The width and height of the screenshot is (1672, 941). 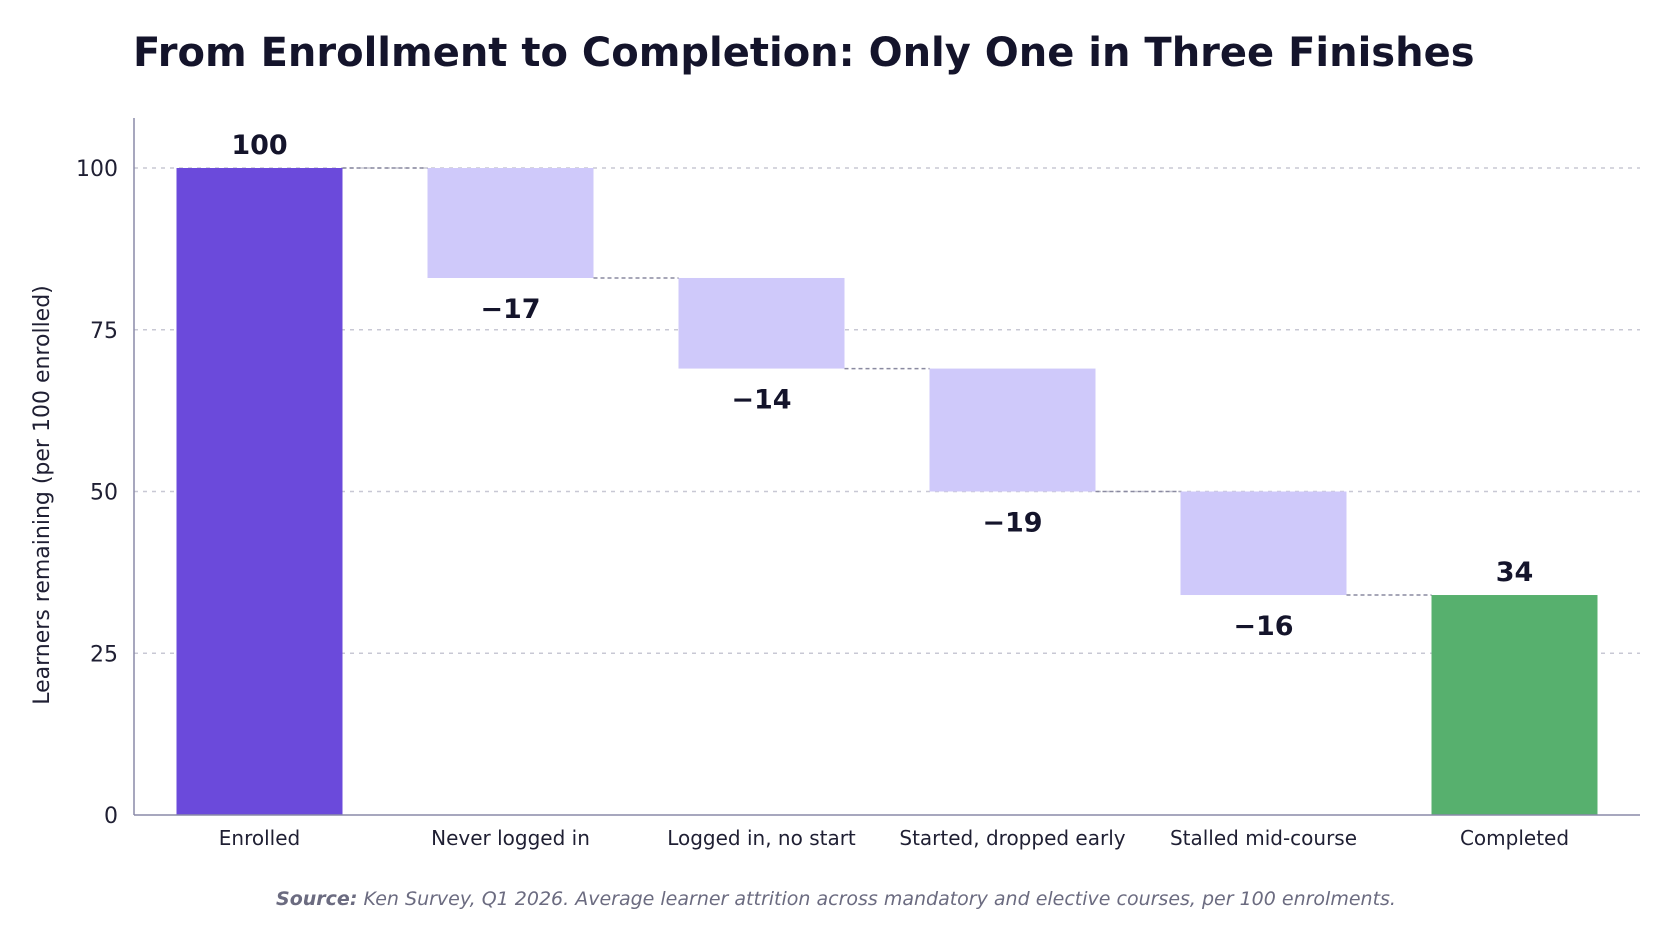 What do you see at coordinates (761, 323) in the screenshot?
I see `bar-logged-in-no-start` at bounding box center [761, 323].